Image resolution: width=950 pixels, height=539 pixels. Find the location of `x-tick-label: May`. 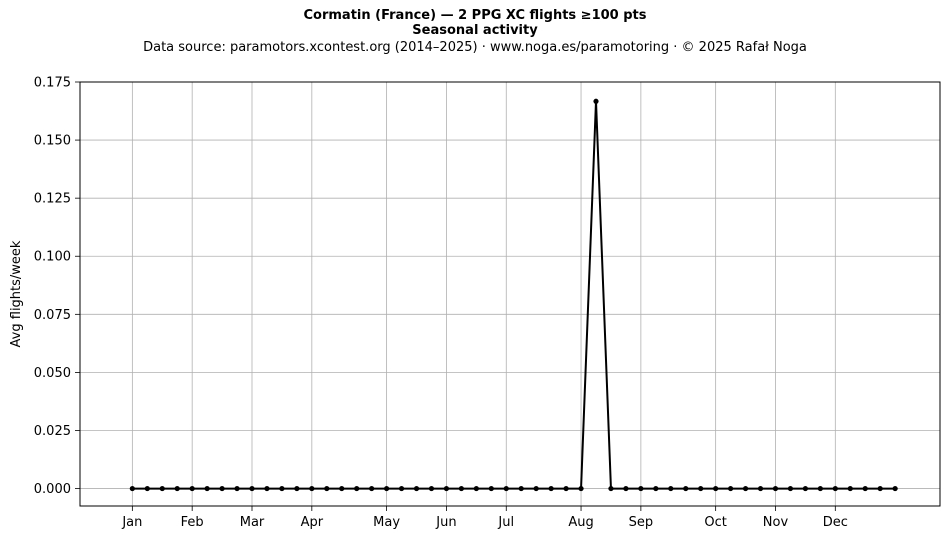

x-tick-label: May is located at coordinates (386, 522).